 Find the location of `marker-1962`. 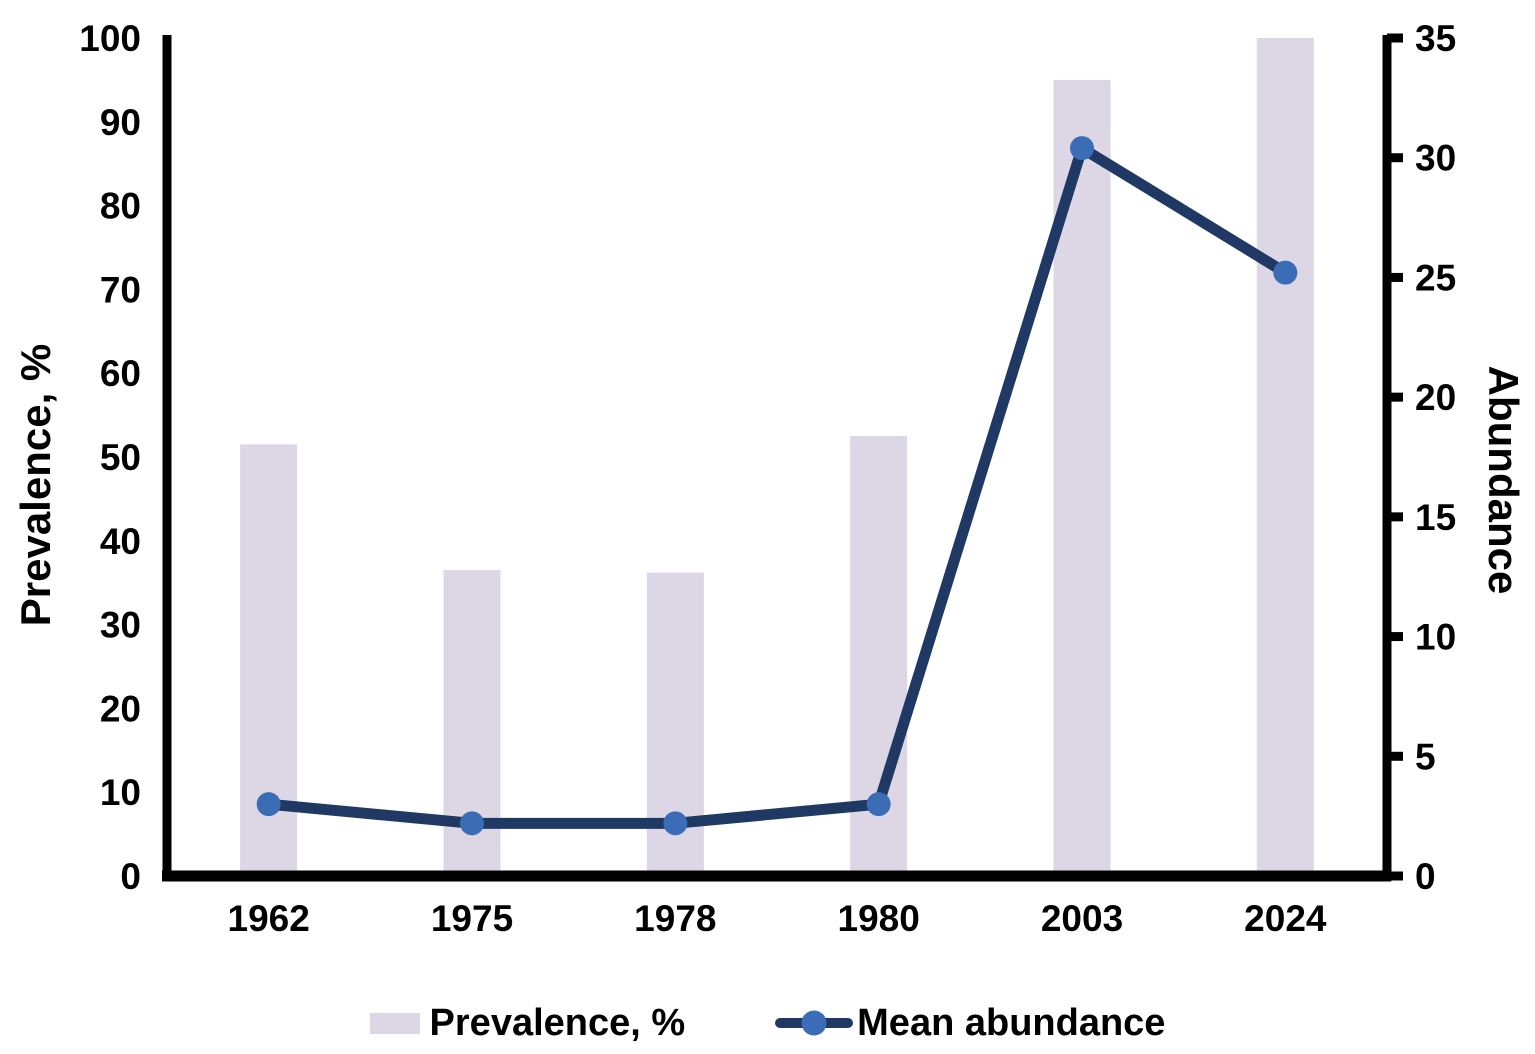

marker-1962 is located at coordinates (268, 804).